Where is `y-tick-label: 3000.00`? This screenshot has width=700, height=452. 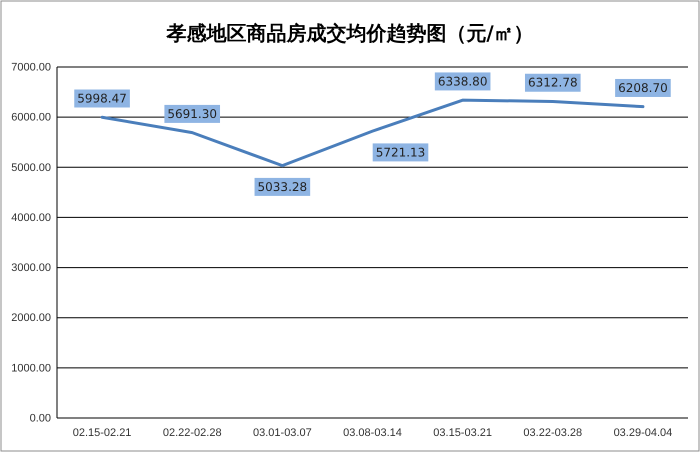 y-tick-label: 3000.00 is located at coordinates (31, 268).